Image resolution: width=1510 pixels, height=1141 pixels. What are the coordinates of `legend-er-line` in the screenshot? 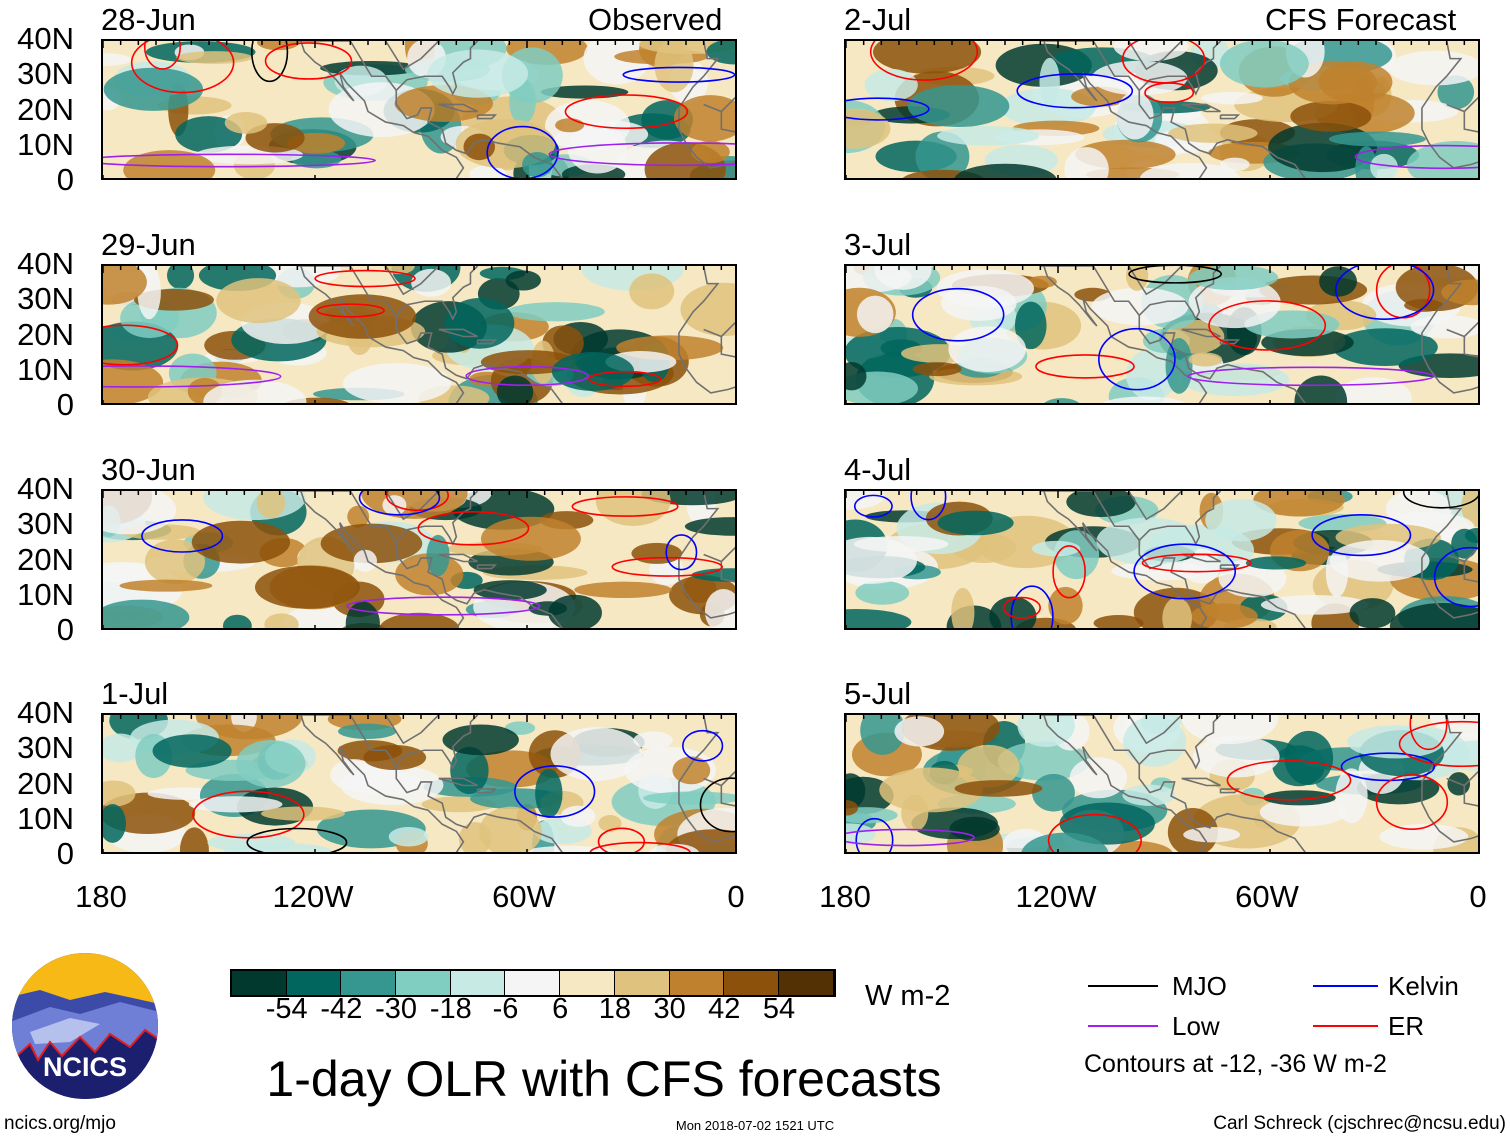 It's located at (1345, 1026).